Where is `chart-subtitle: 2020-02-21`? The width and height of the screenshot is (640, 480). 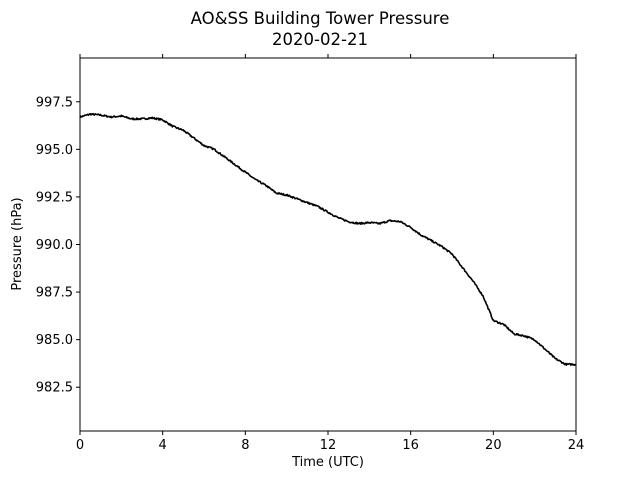 chart-subtitle: 2020-02-21 is located at coordinates (320, 39).